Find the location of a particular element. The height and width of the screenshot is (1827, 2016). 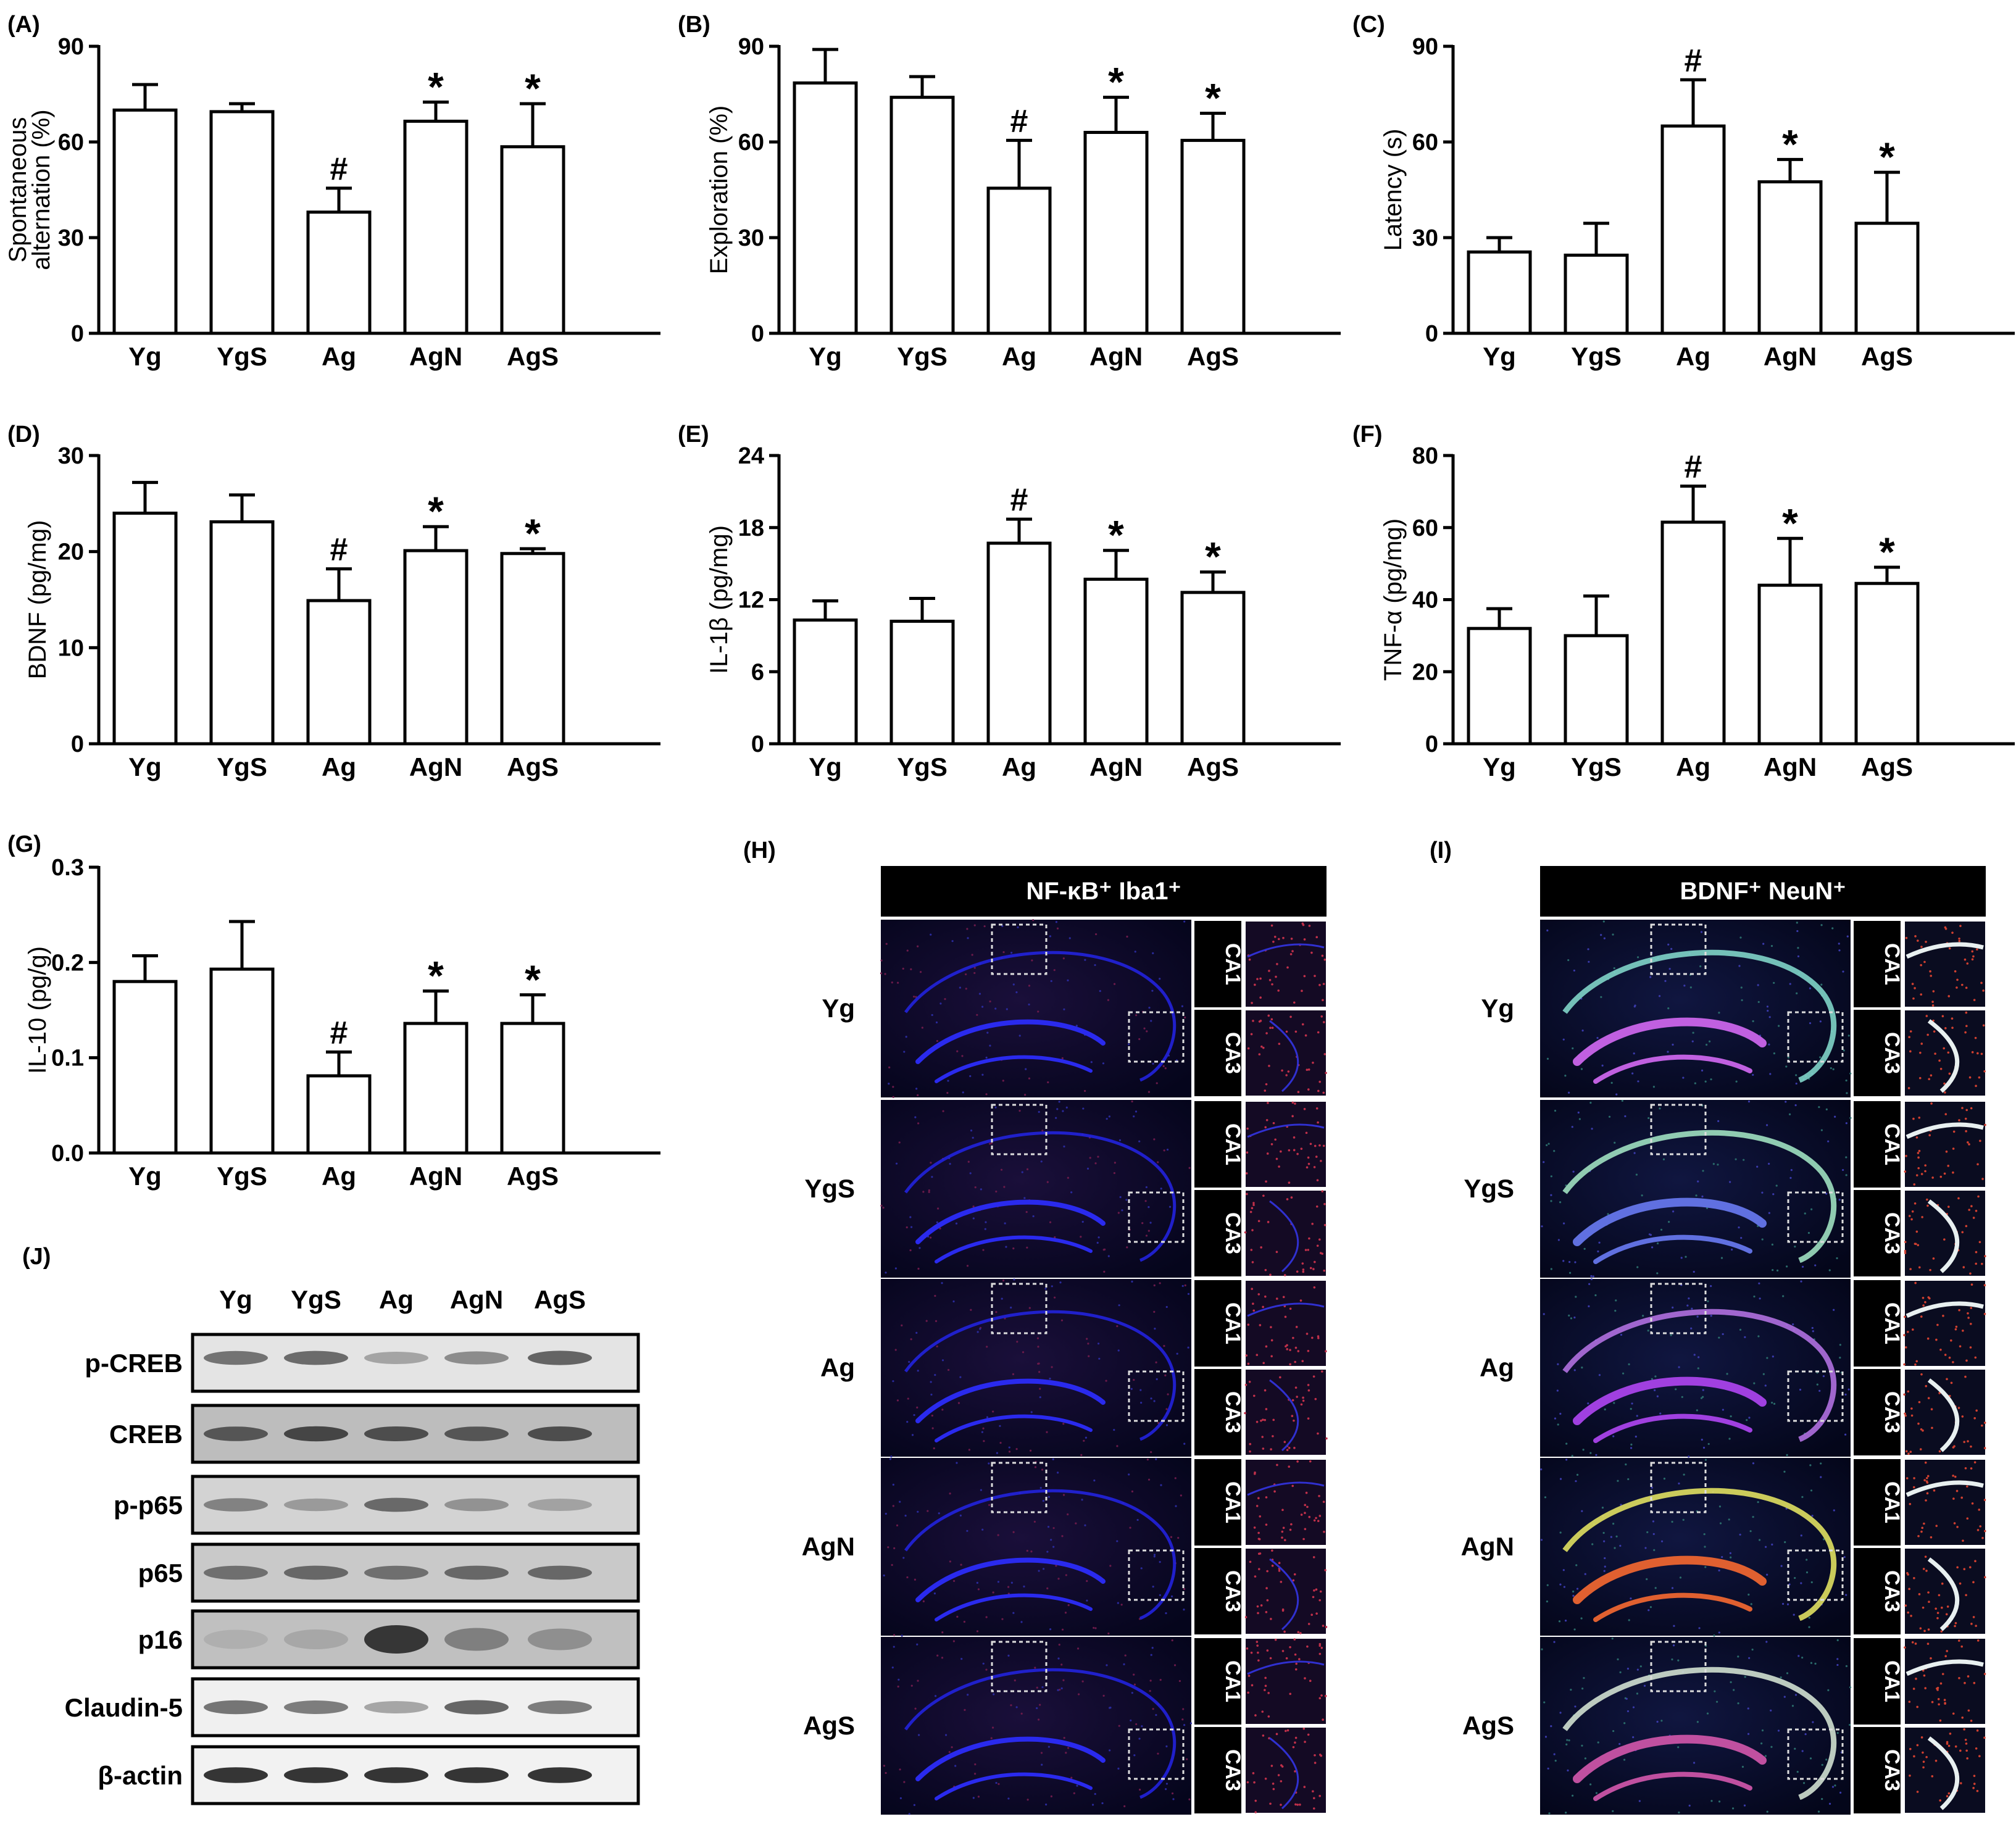

zoom-layer is located at coordinates (1945, 1668).